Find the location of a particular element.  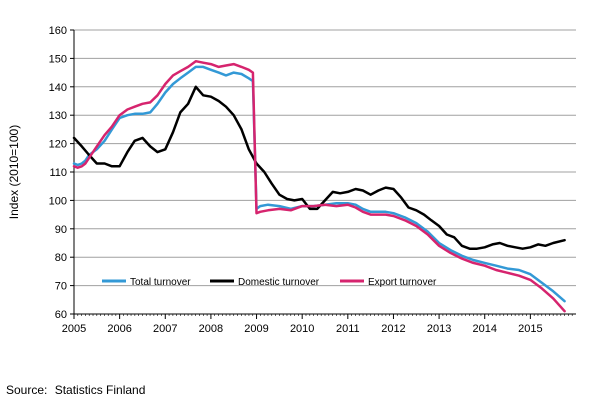

y-tick-label-120: 120 is located at coordinates (58, 145).